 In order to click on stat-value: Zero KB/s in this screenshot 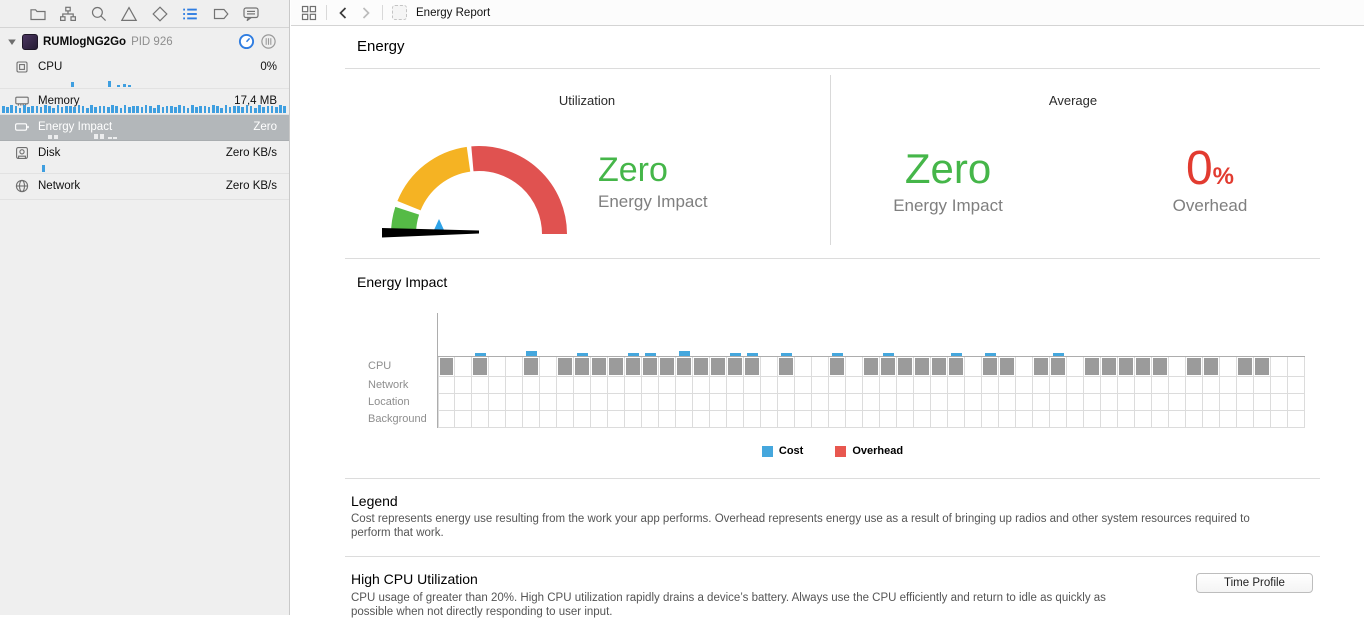, I will do `click(251, 186)`.